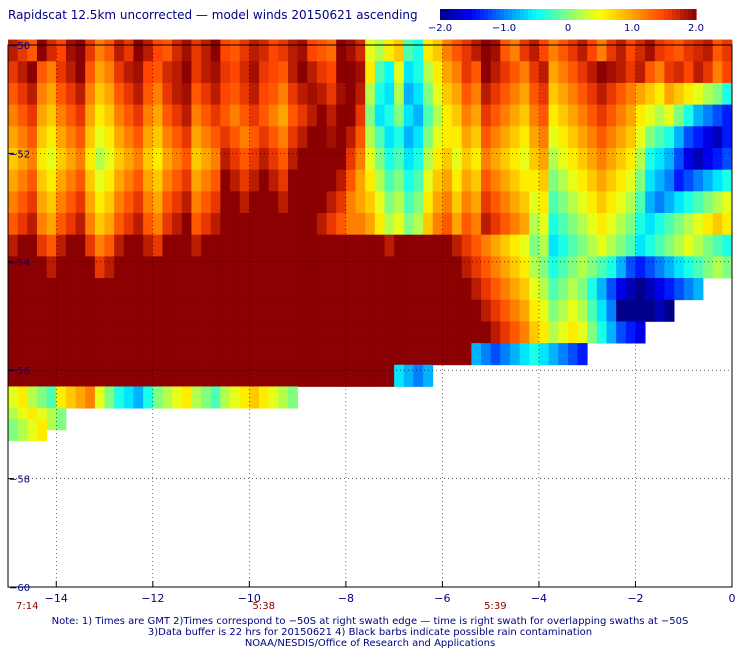 The height and width of the screenshot is (650, 740). I want to click on x-tick-label: −14, so click(56, 598).